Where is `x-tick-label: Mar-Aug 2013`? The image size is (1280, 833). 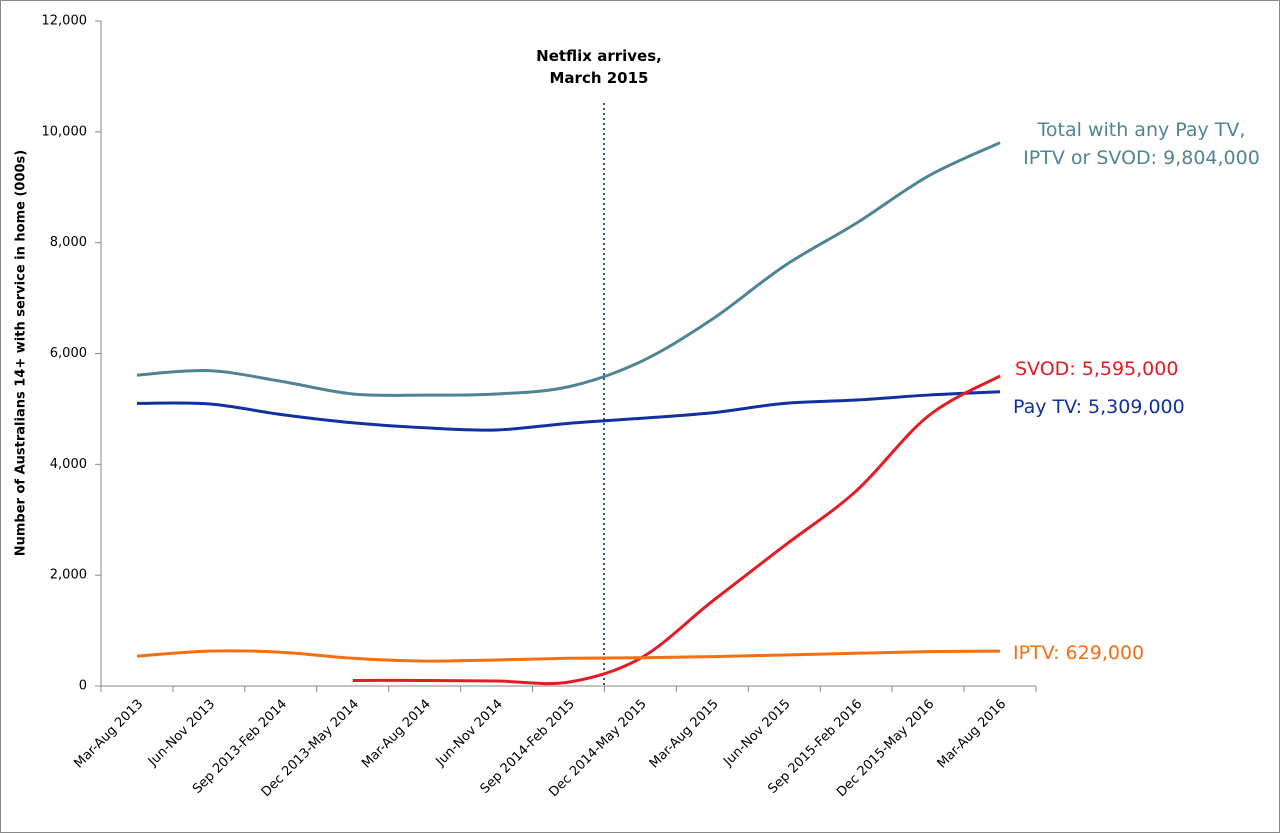
x-tick-label: Mar-Aug 2013 is located at coordinates (109, 734).